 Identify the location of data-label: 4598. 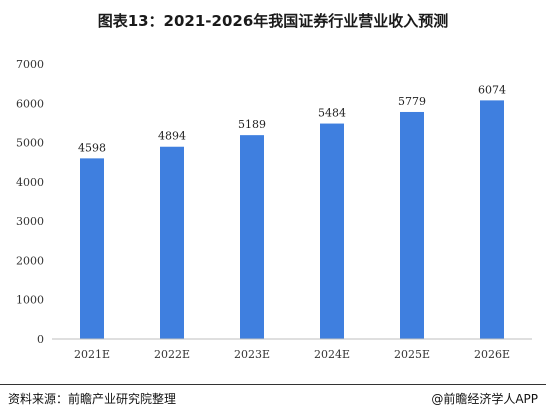
(92, 147).